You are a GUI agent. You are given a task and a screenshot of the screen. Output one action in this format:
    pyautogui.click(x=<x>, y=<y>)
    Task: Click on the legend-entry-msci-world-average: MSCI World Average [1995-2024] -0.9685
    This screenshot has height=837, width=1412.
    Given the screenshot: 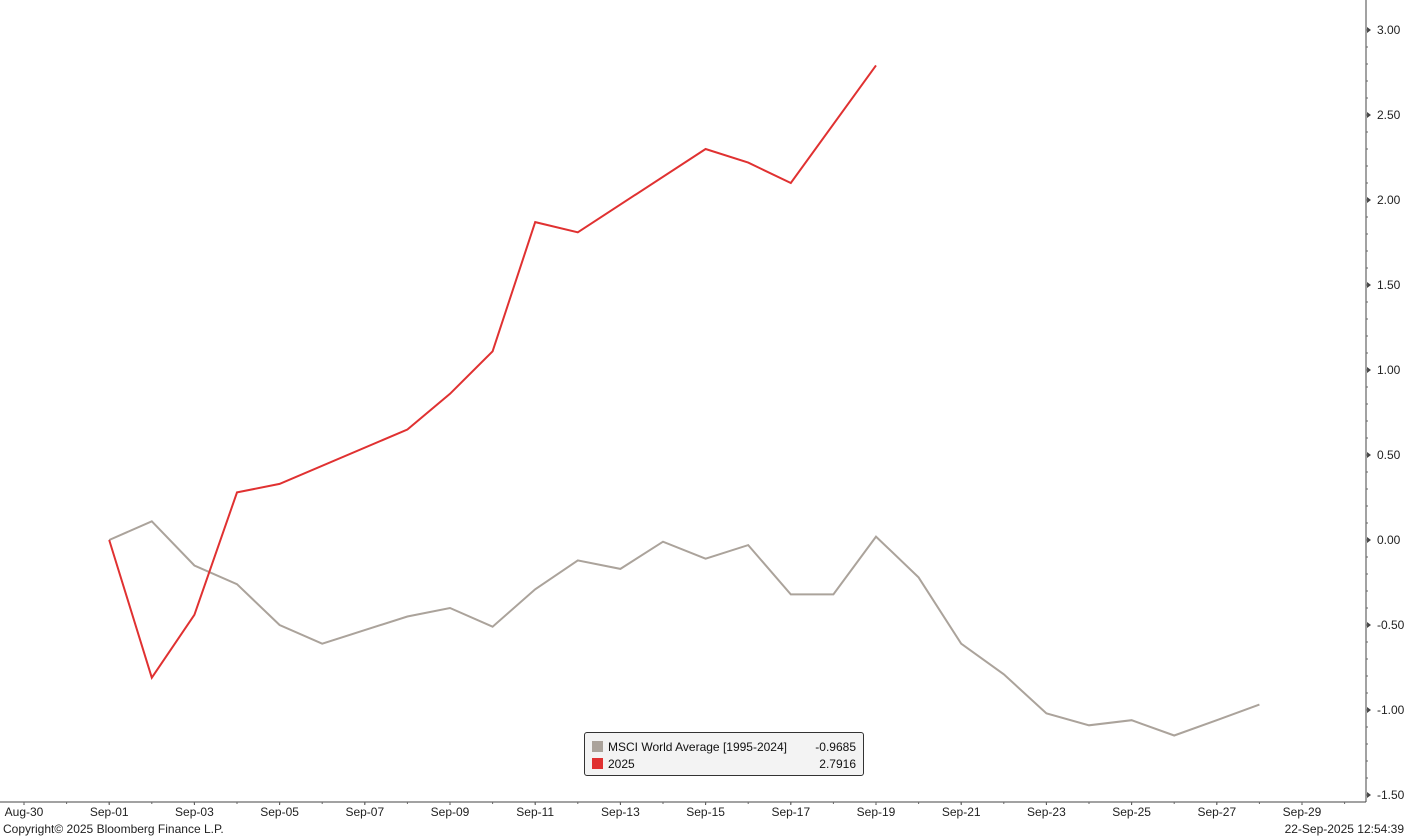 What is the action you would take?
    pyautogui.click(x=724, y=746)
    